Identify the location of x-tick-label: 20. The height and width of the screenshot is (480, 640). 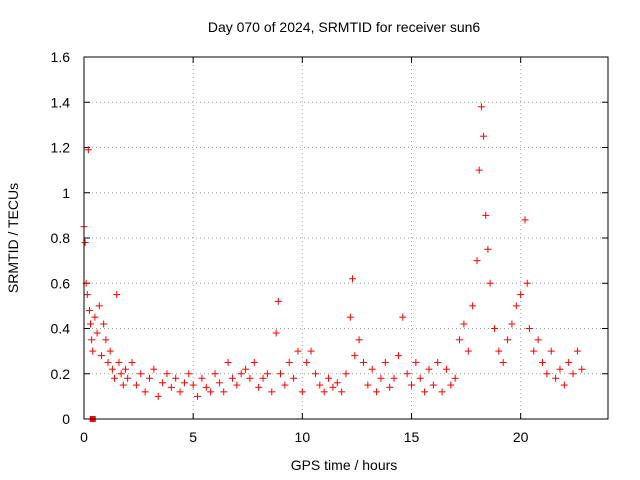
(521, 437).